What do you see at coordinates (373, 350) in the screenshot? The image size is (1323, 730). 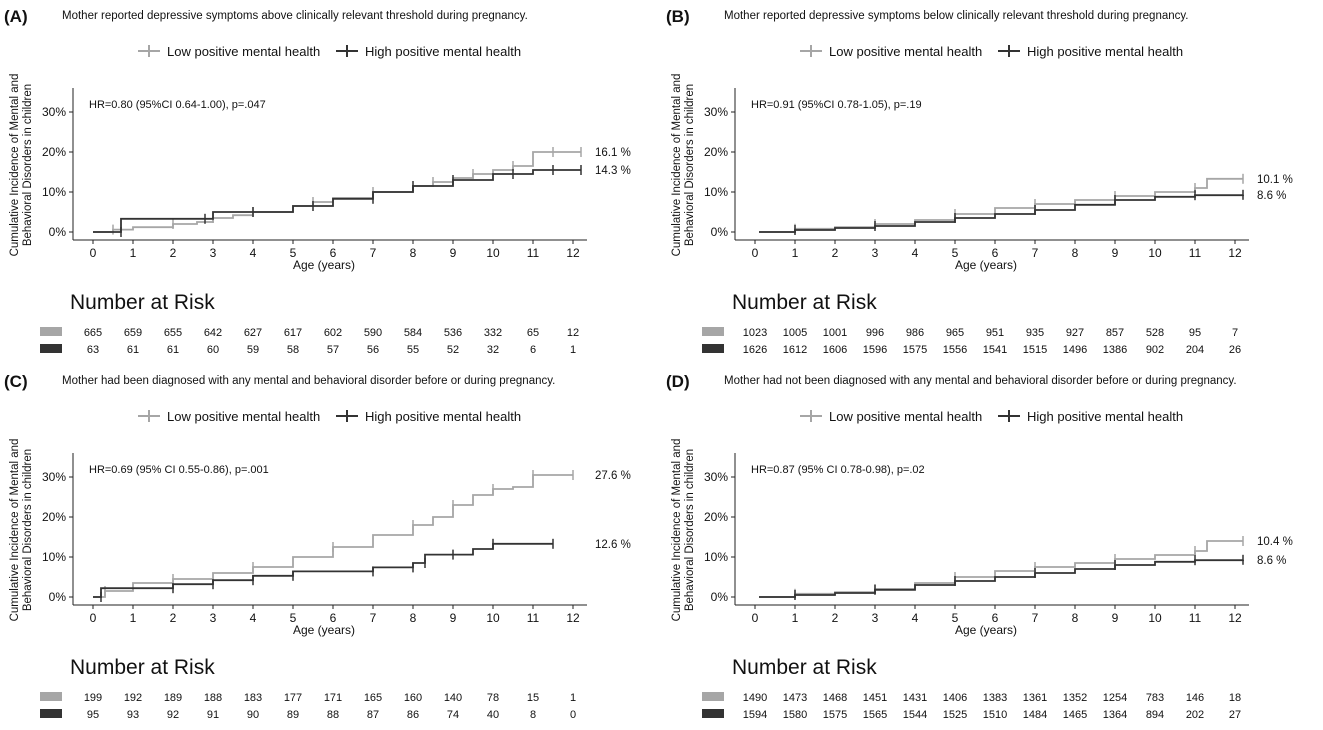 I see `risk-high-count: 56` at bounding box center [373, 350].